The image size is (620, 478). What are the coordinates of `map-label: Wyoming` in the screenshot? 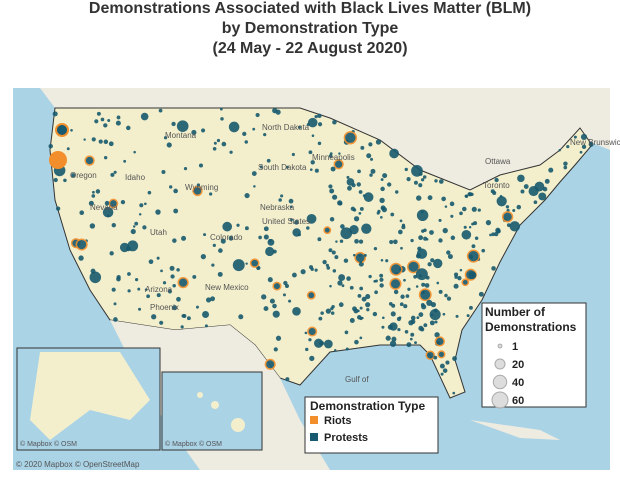 It's located at (201, 187).